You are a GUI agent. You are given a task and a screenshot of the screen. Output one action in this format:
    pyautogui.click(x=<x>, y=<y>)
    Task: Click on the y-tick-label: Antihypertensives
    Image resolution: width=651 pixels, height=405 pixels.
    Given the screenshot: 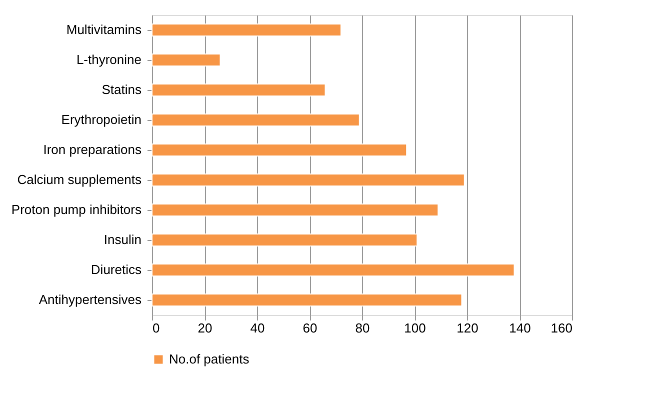 What is the action you would take?
    pyautogui.click(x=90, y=299)
    